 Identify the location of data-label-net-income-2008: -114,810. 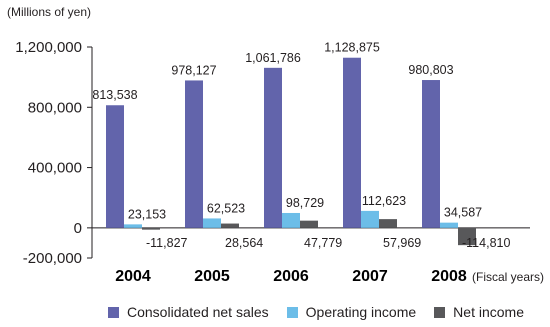
(486, 243).